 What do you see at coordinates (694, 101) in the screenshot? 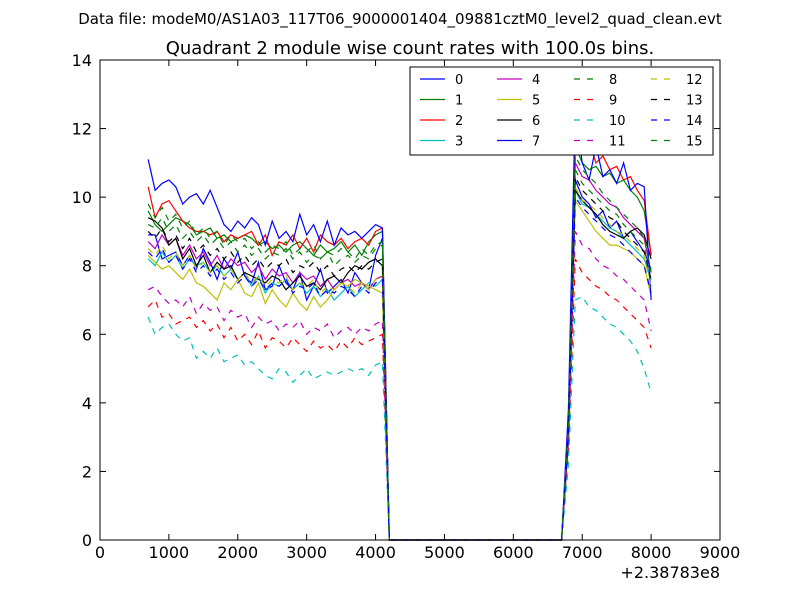
I see `legend-label-13: 13` at bounding box center [694, 101].